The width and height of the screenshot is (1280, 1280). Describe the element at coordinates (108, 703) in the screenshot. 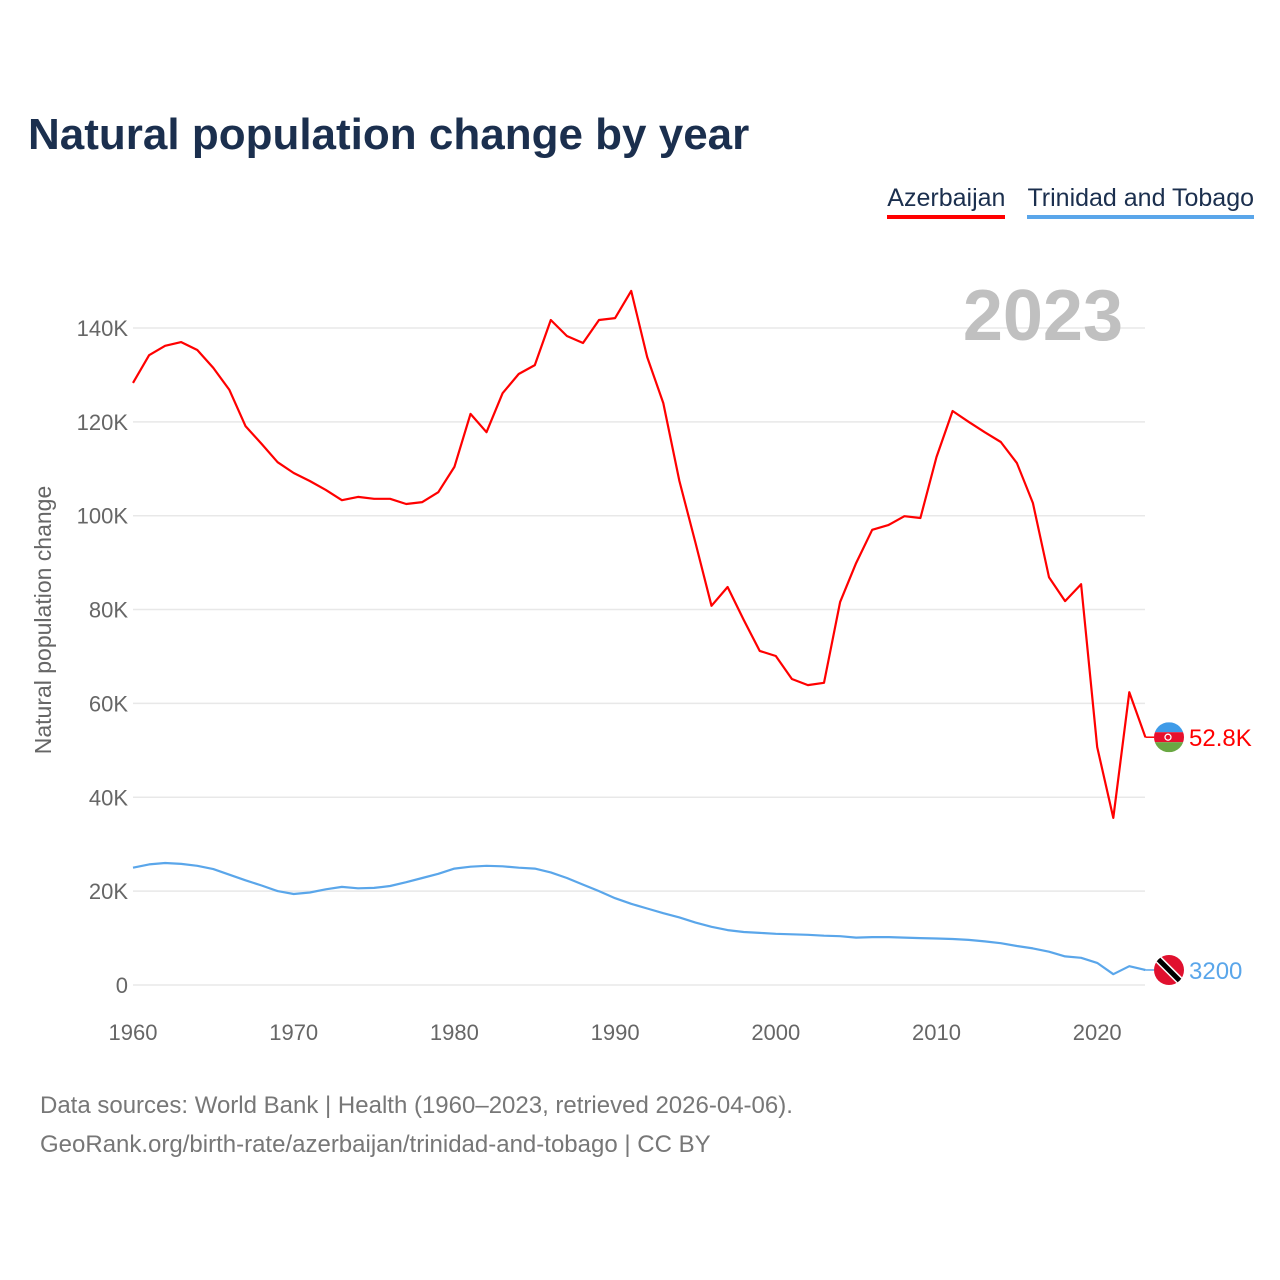

I see `y-tick-label: 60K` at that location.